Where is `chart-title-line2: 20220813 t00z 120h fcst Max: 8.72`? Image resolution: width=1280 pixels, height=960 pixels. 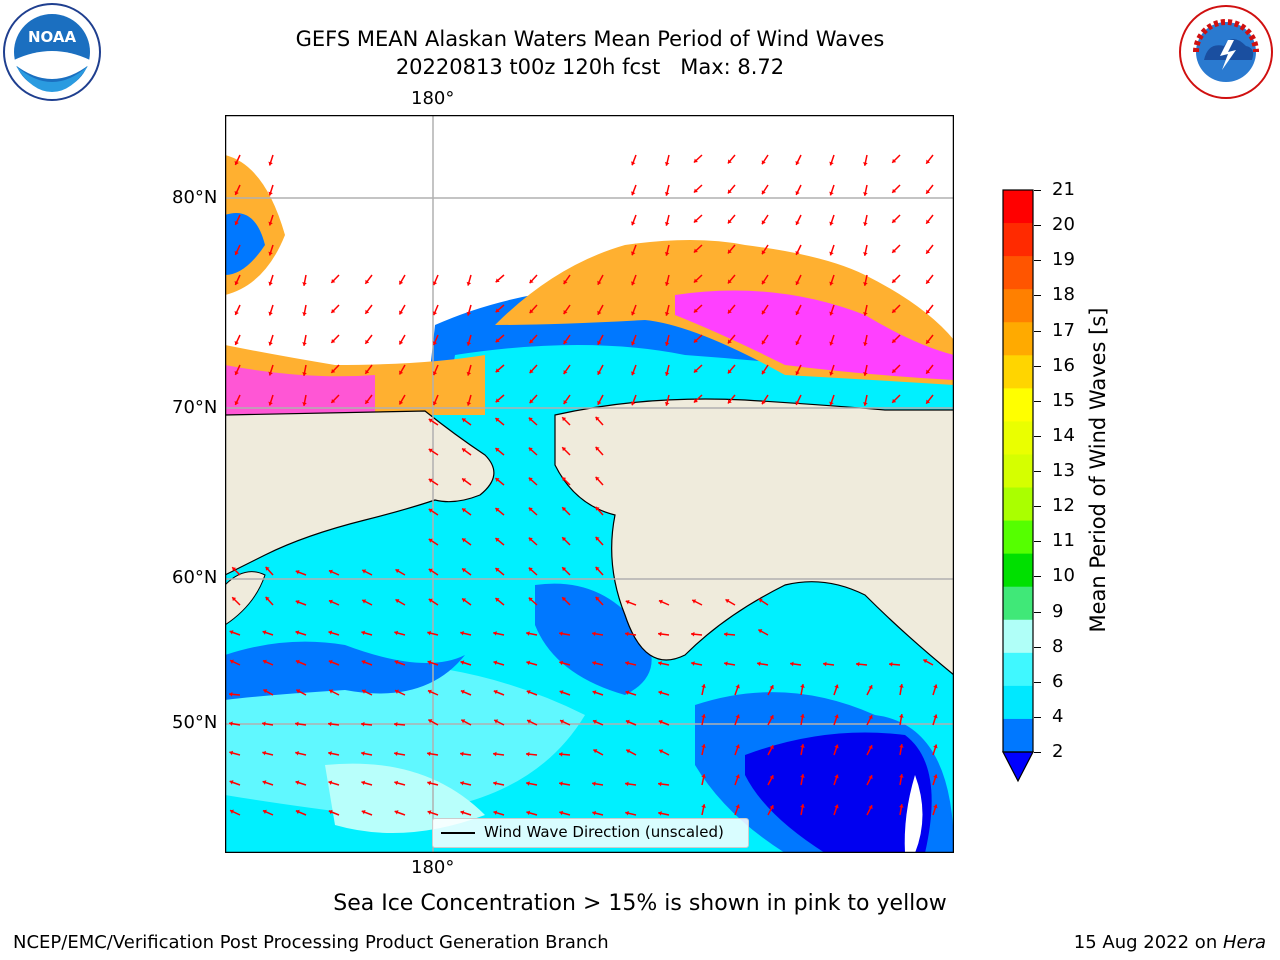
chart-title-line2: 20220813 t00z 120h fcst Max: 8.72 is located at coordinates (590, 67).